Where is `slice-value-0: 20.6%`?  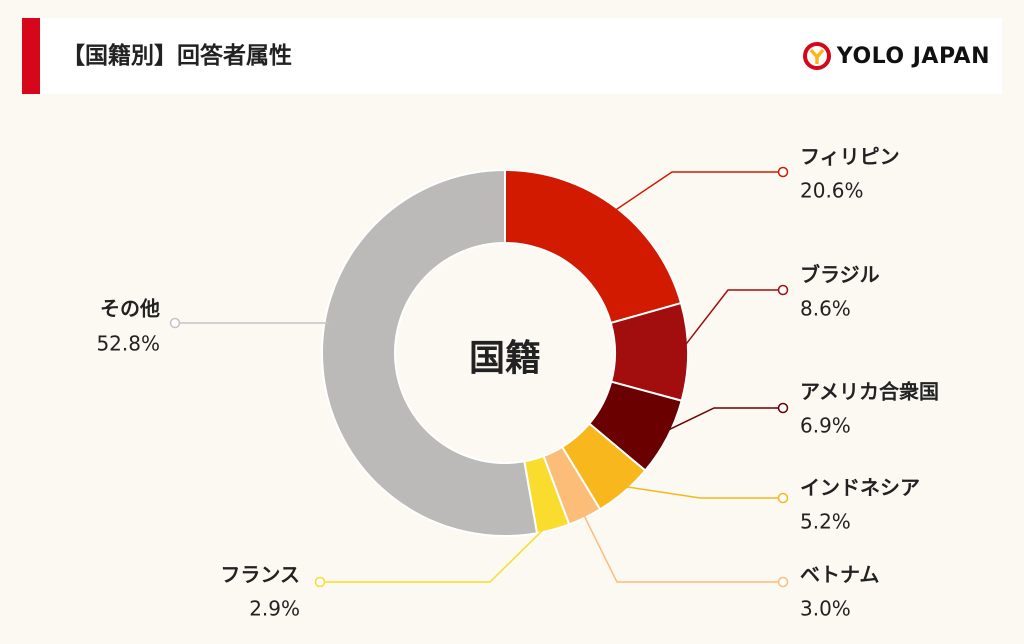
slice-value-0: 20.6% is located at coordinates (832, 191).